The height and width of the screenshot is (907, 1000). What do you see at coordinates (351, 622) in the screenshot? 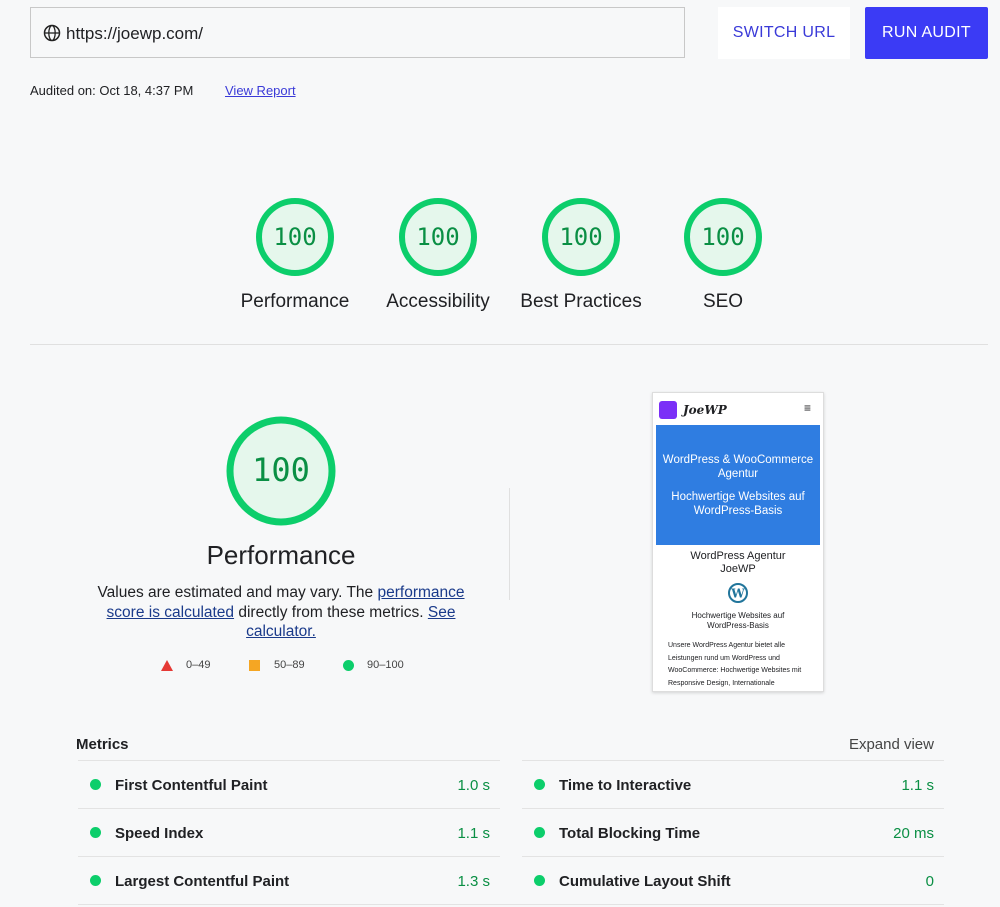
I see `link: See calculator.` at bounding box center [351, 622].